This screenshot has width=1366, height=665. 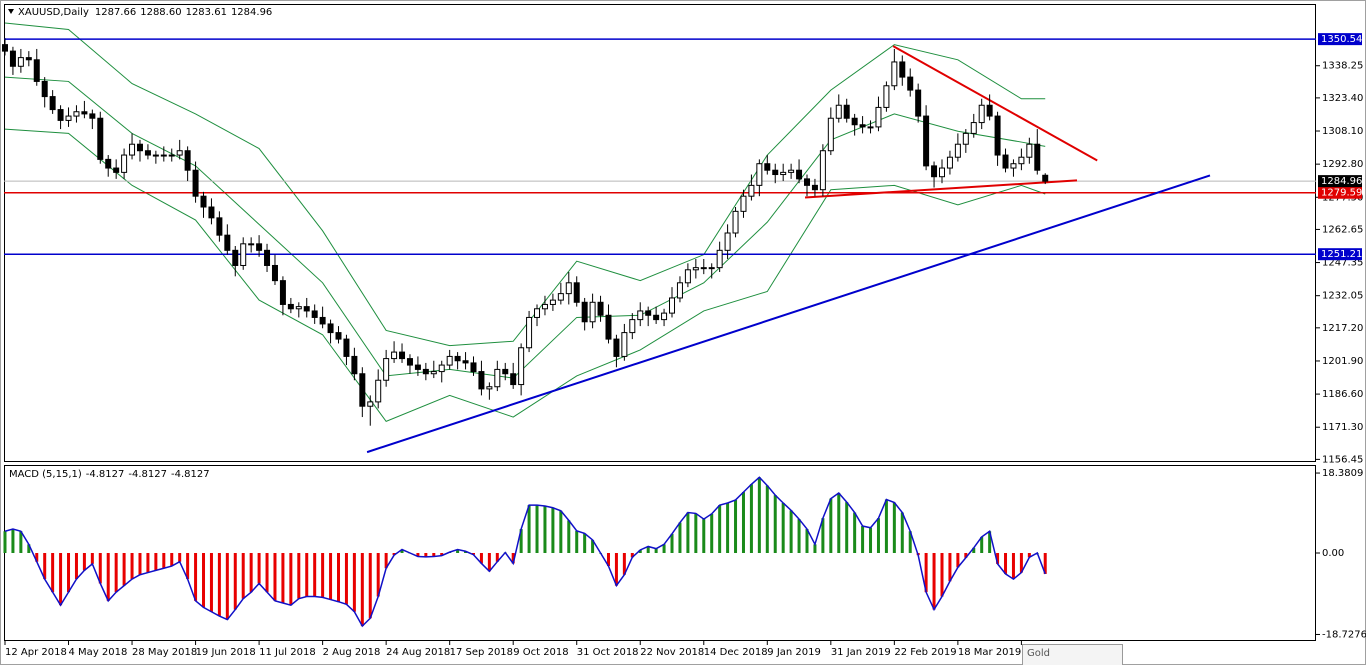 I want to click on tooltip-text: Gold, so click(x=1038, y=653).